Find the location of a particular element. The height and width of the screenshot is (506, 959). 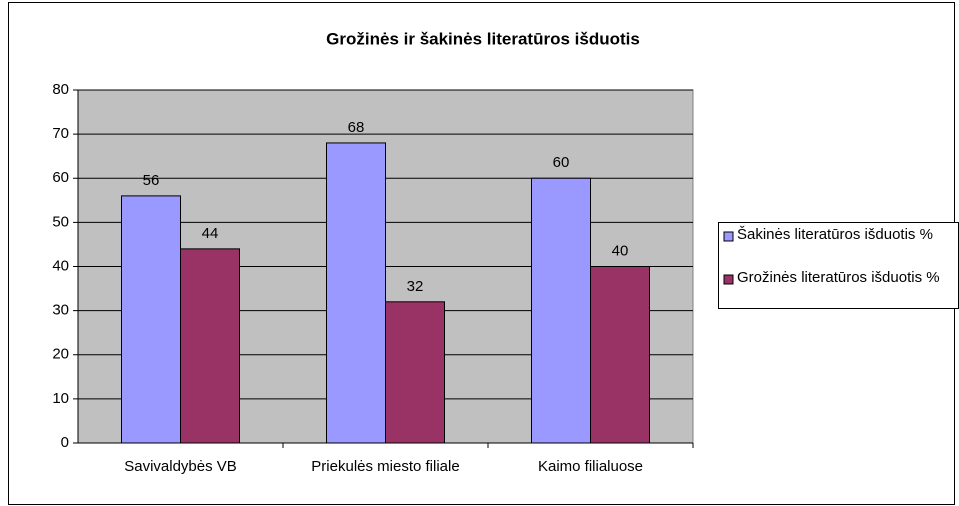

data-label: 68 is located at coordinates (356, 127).